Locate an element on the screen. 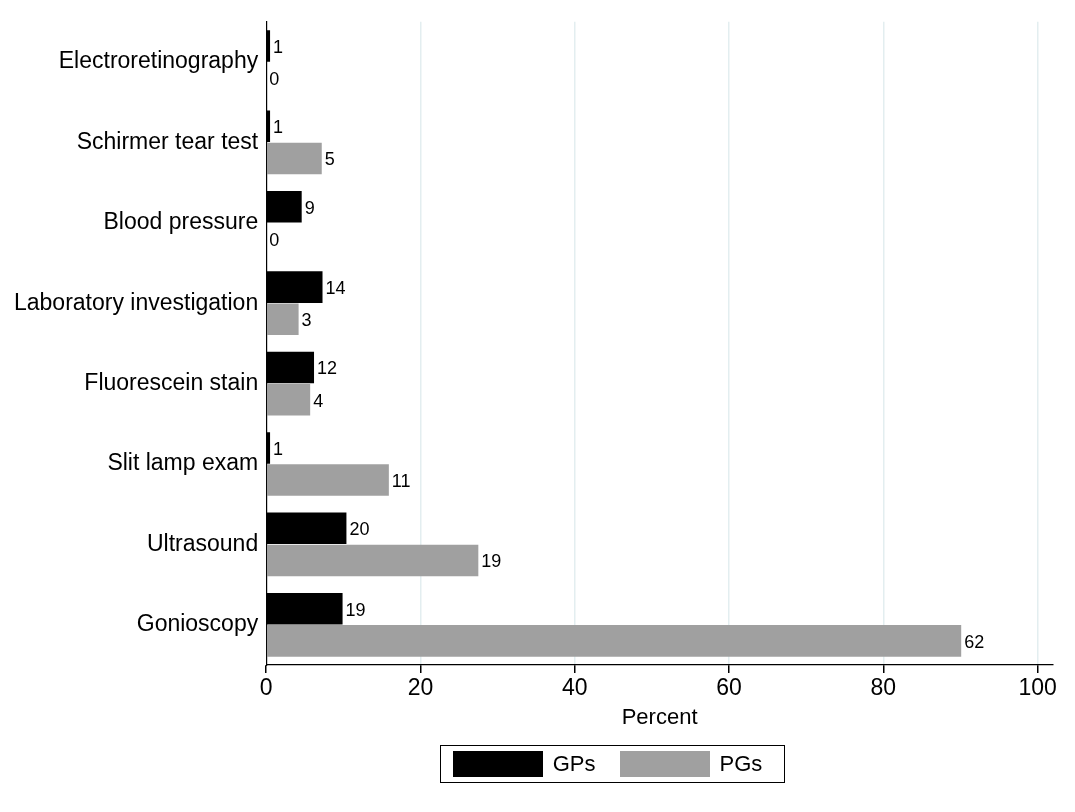 The height and width of the screenshot is (812, 1075). annotation: 14 is located at coordinates (335, 288).